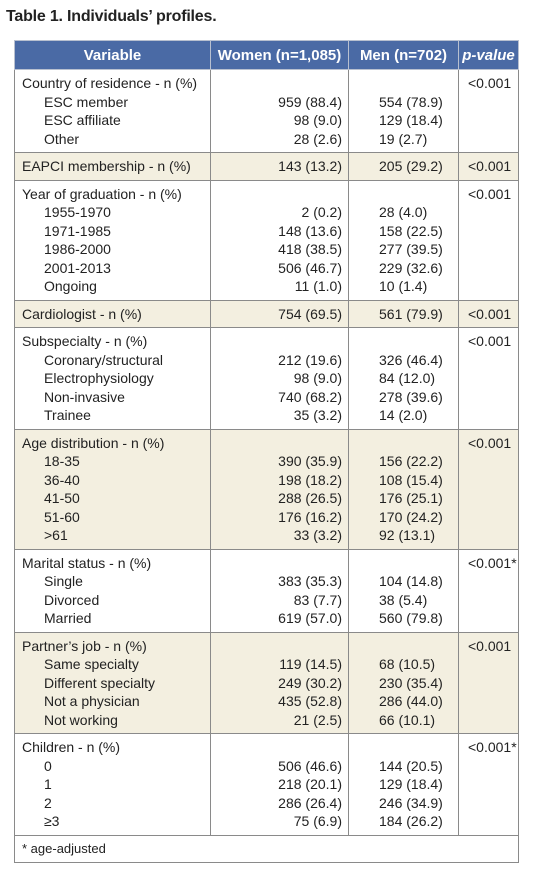  Describe the element at coordinates (488, 55) in the screenshot. I see `header-pvalue: p-value` at that location.